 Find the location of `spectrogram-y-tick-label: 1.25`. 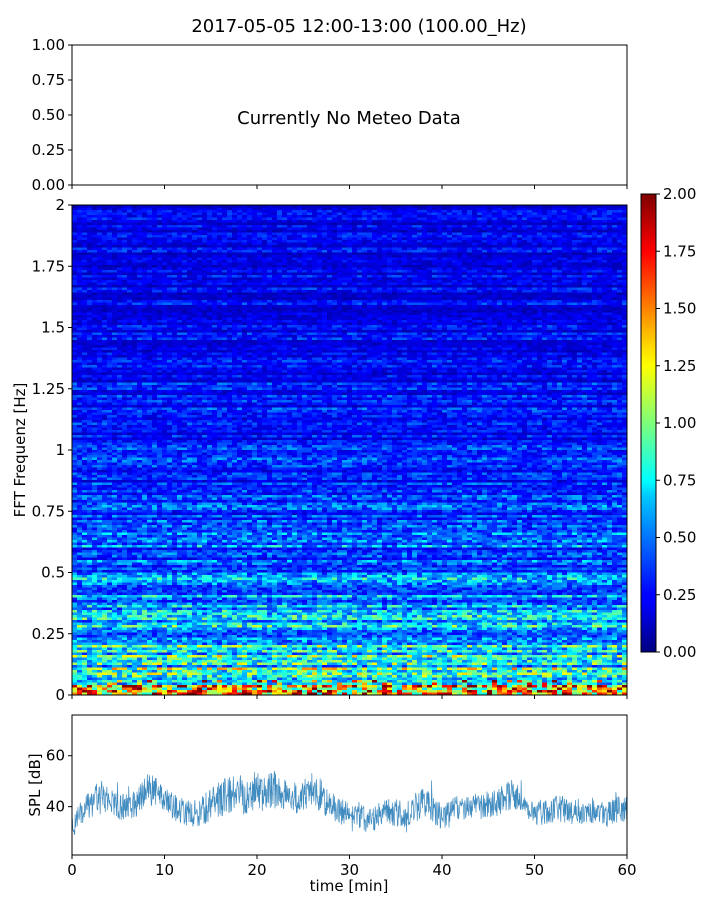

spectrogram-y-tick-label: 1.25 is located at coordinates (48, 389).